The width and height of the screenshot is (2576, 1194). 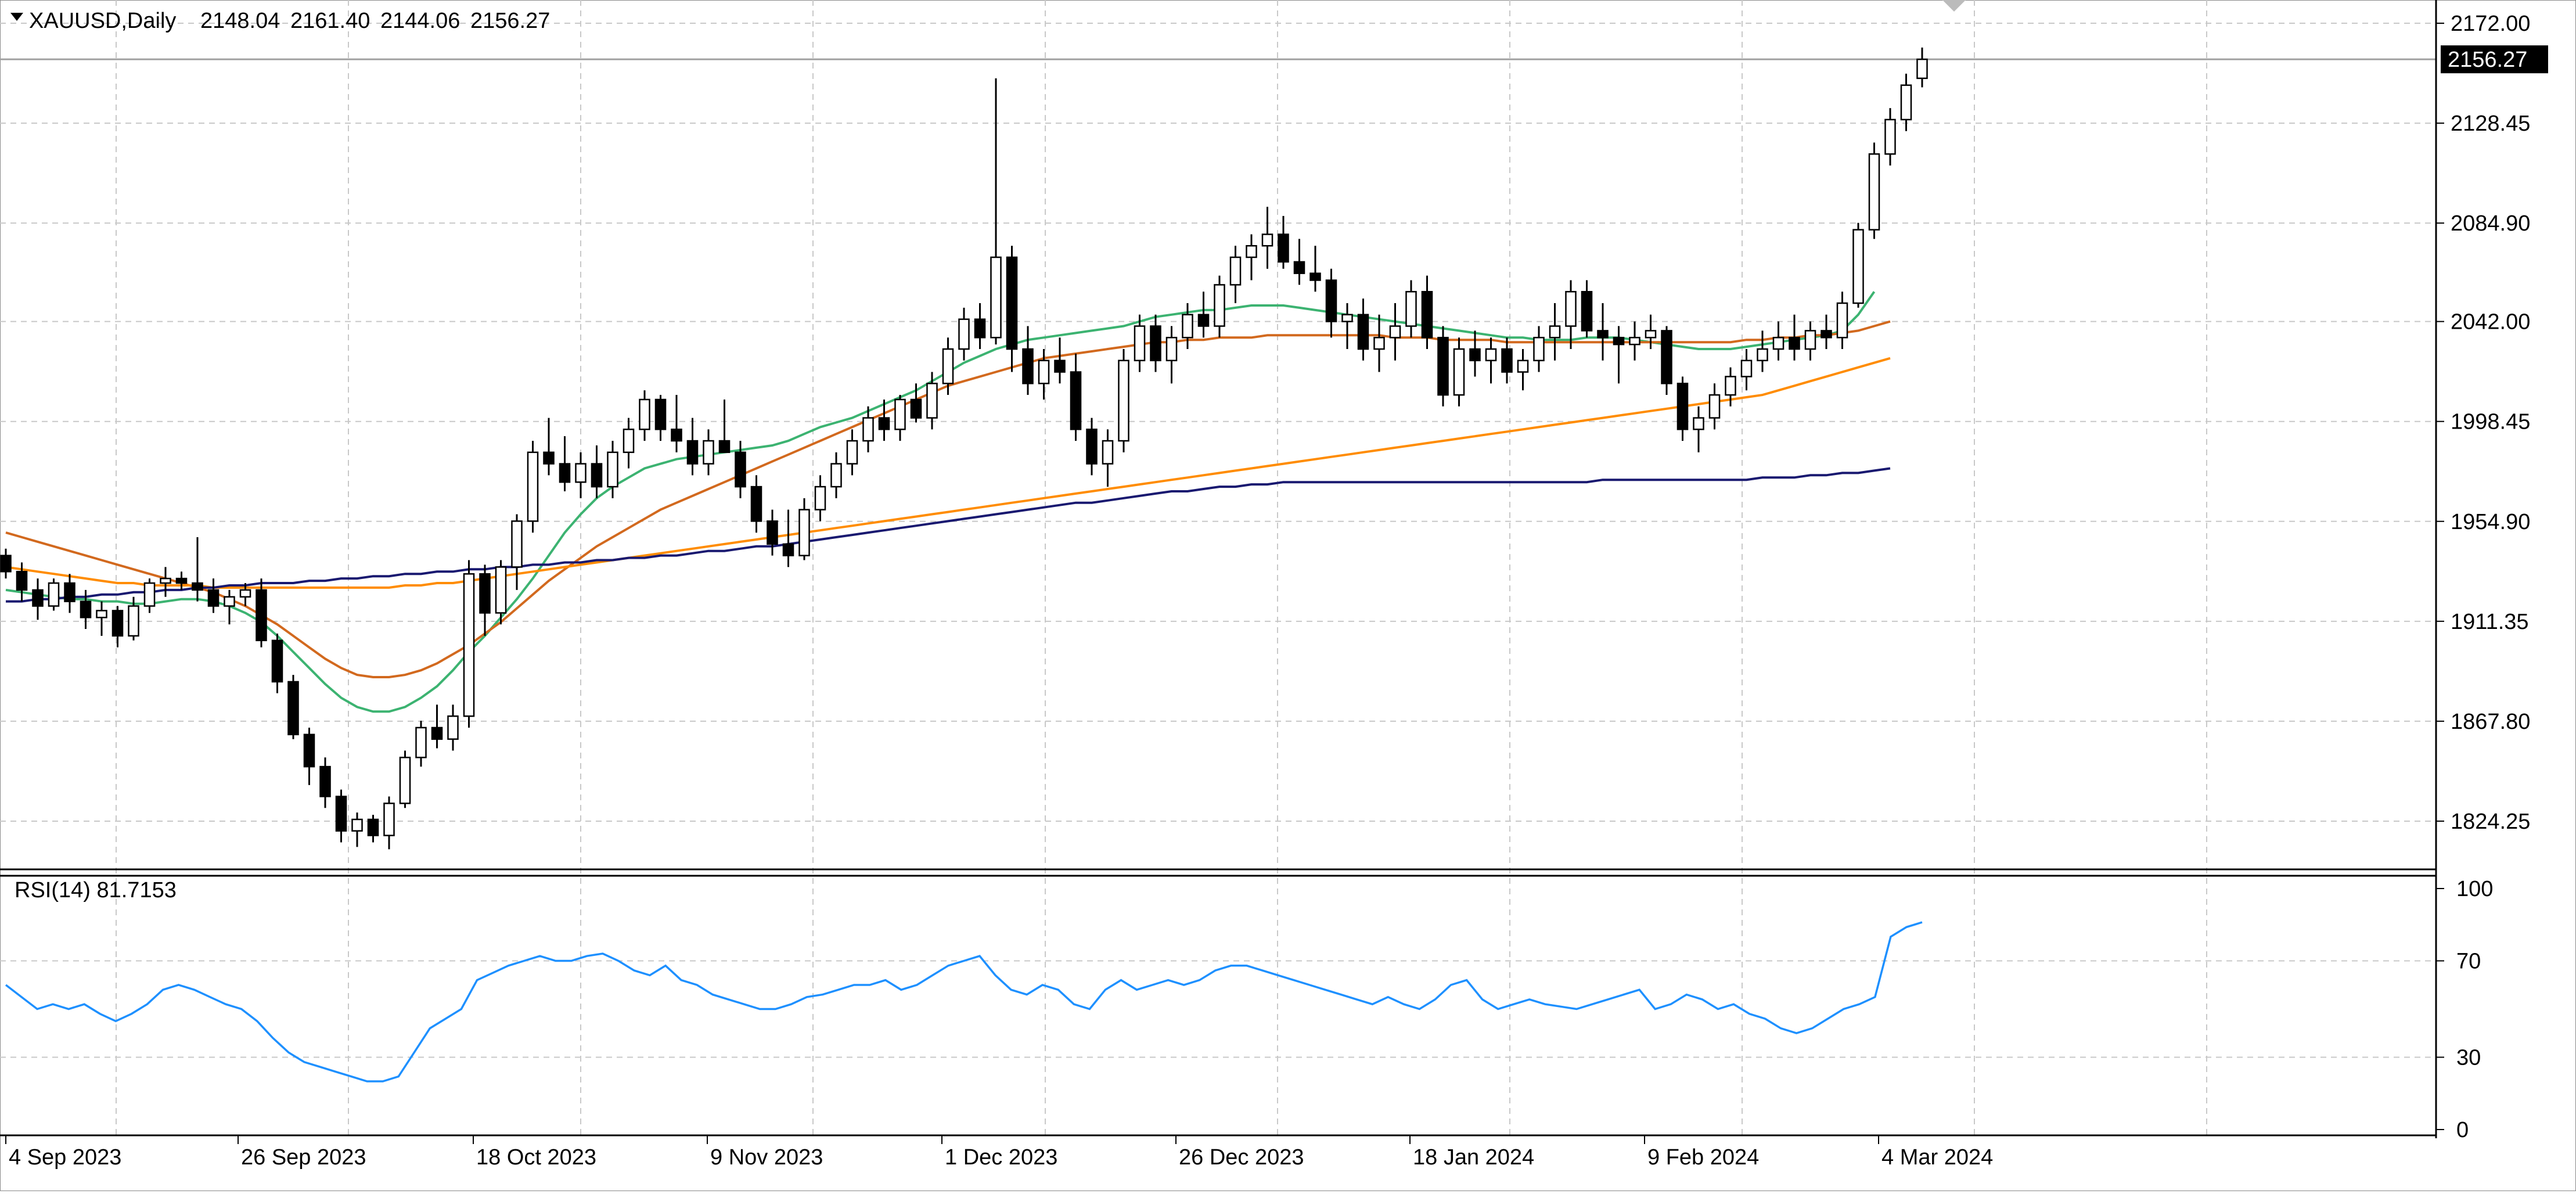 I want to click on price-tick-label: 1824.25, so click(x=2490, y=822).